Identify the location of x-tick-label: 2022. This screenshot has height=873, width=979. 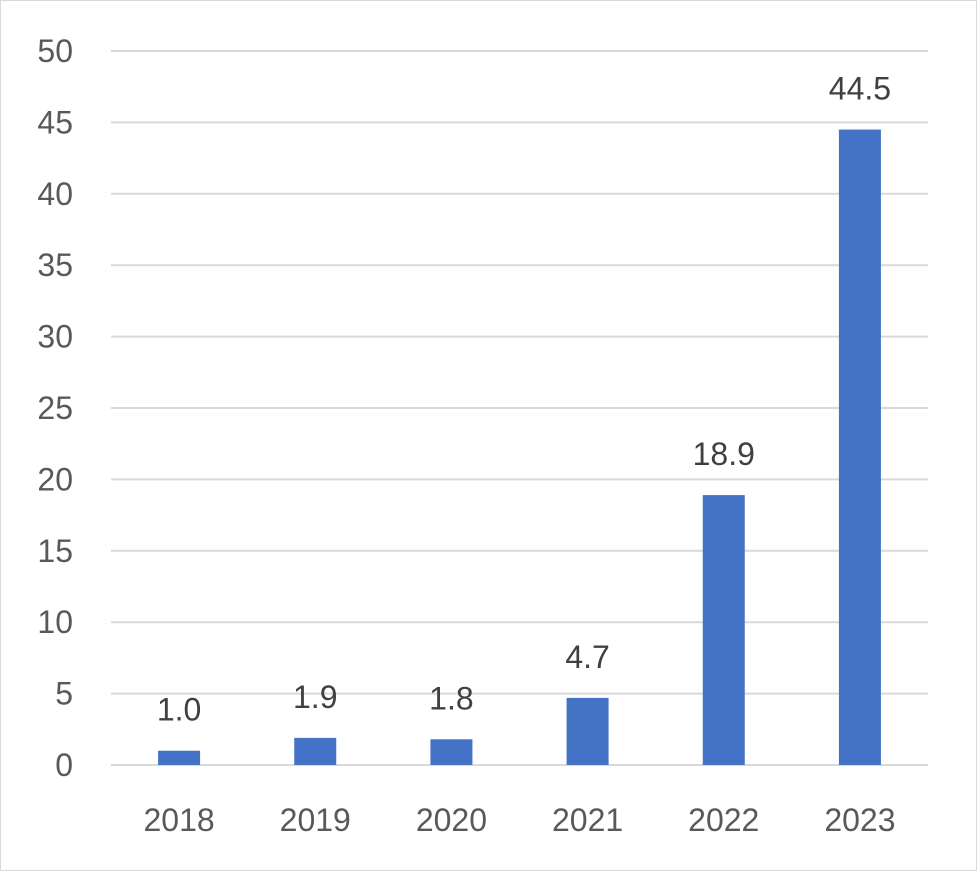
(723, 820).